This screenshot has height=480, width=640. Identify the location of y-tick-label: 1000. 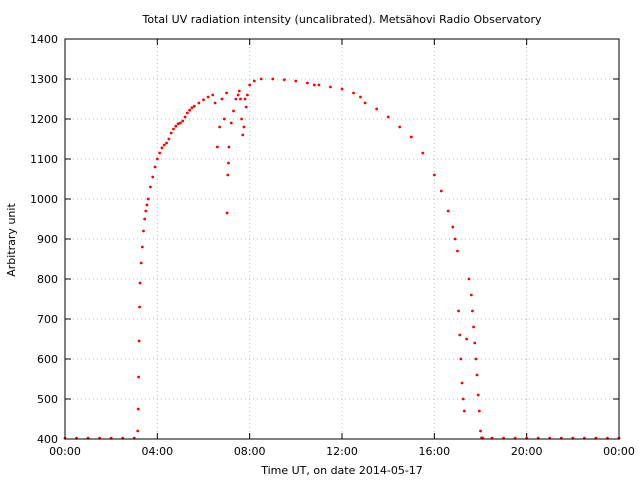
(44, 199).